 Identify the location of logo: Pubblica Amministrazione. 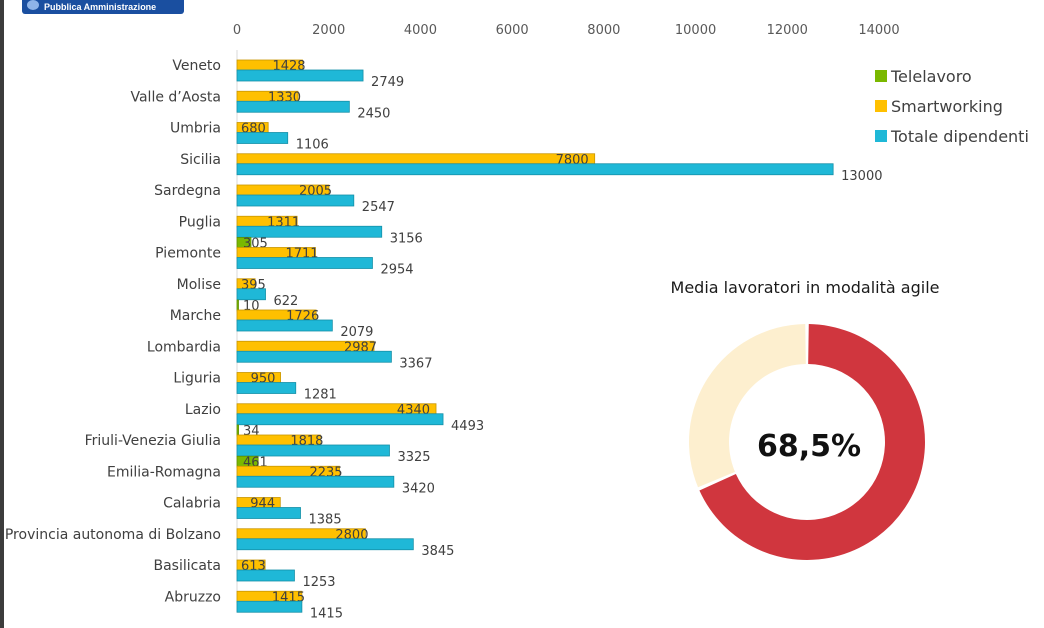
(103, 7).